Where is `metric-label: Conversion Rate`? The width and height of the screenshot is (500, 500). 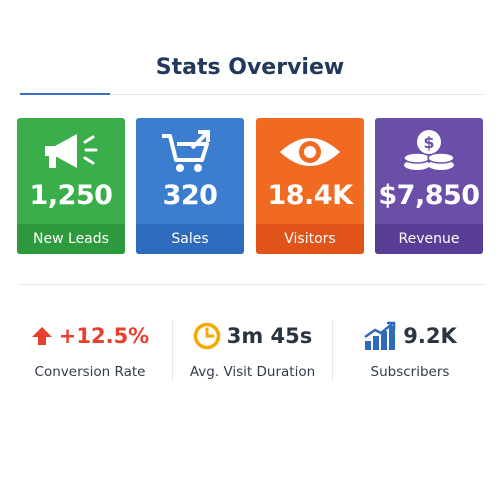 metric-label: Conversion Rate is located at coordinates (90, 372).